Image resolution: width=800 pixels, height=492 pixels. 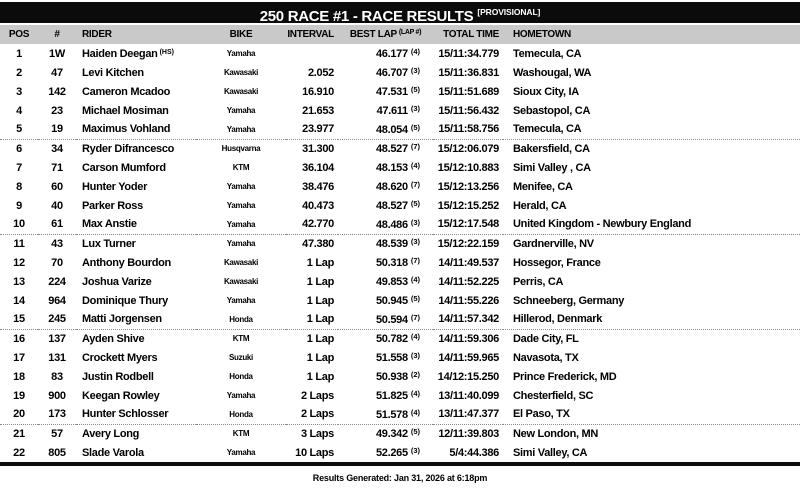 I want to click on cell-position: 4, so click(x=19, y=110).